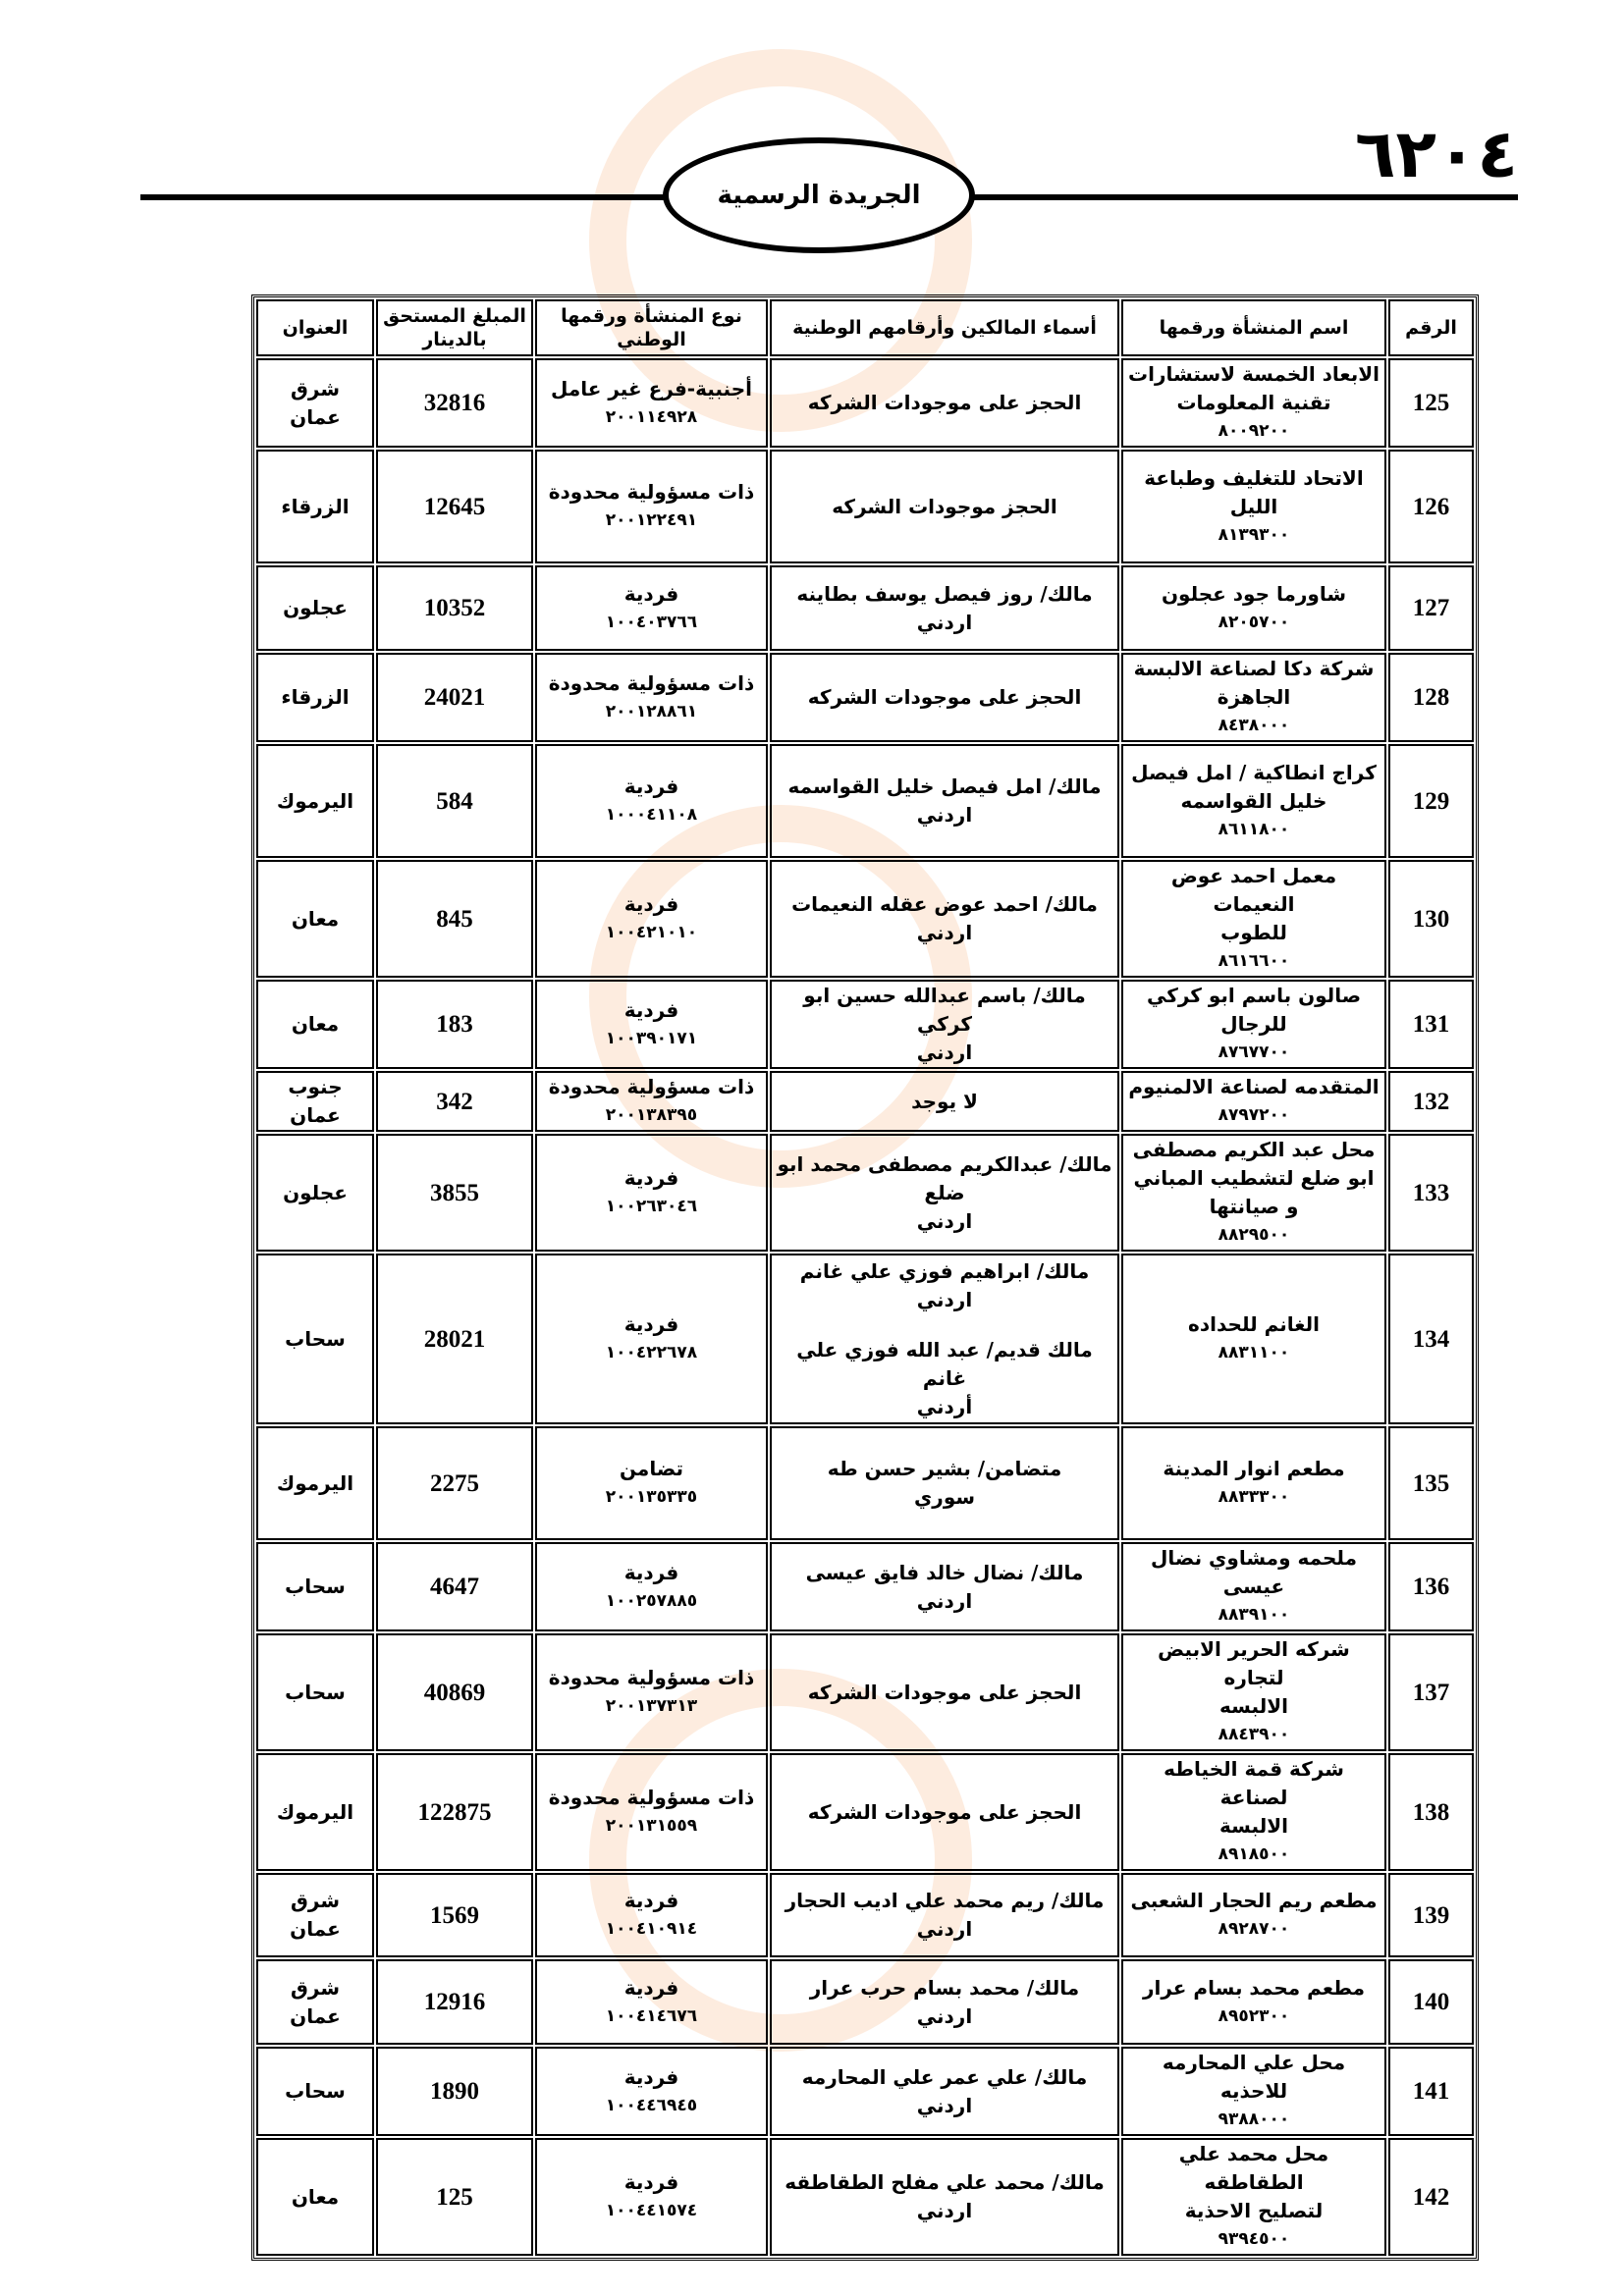 The width and height of the screenshot is (1624, 2296). I want to click on spacer, so click(944, 1325).